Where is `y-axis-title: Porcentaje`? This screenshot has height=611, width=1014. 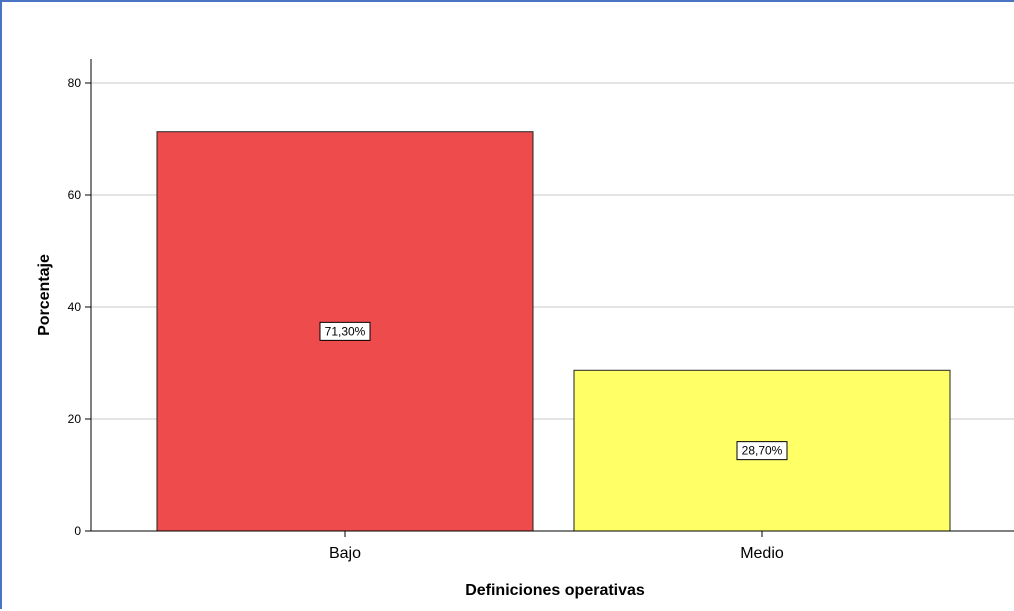
y-axis-title: Porcentaje is located at coordinates (44, 295).